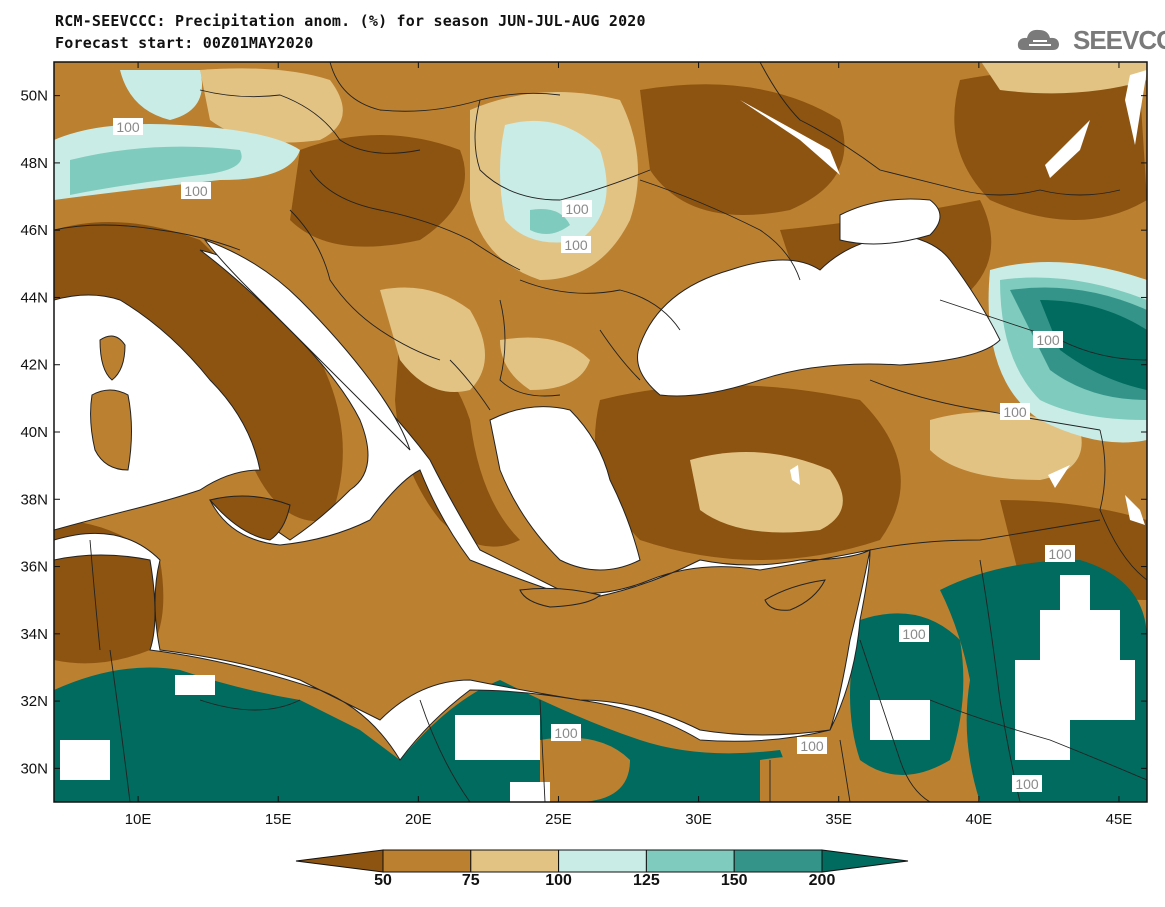 The height and width of the screenshot is (907, 1165). I want to click on y-tick-label: 40N, so click(34, 432).